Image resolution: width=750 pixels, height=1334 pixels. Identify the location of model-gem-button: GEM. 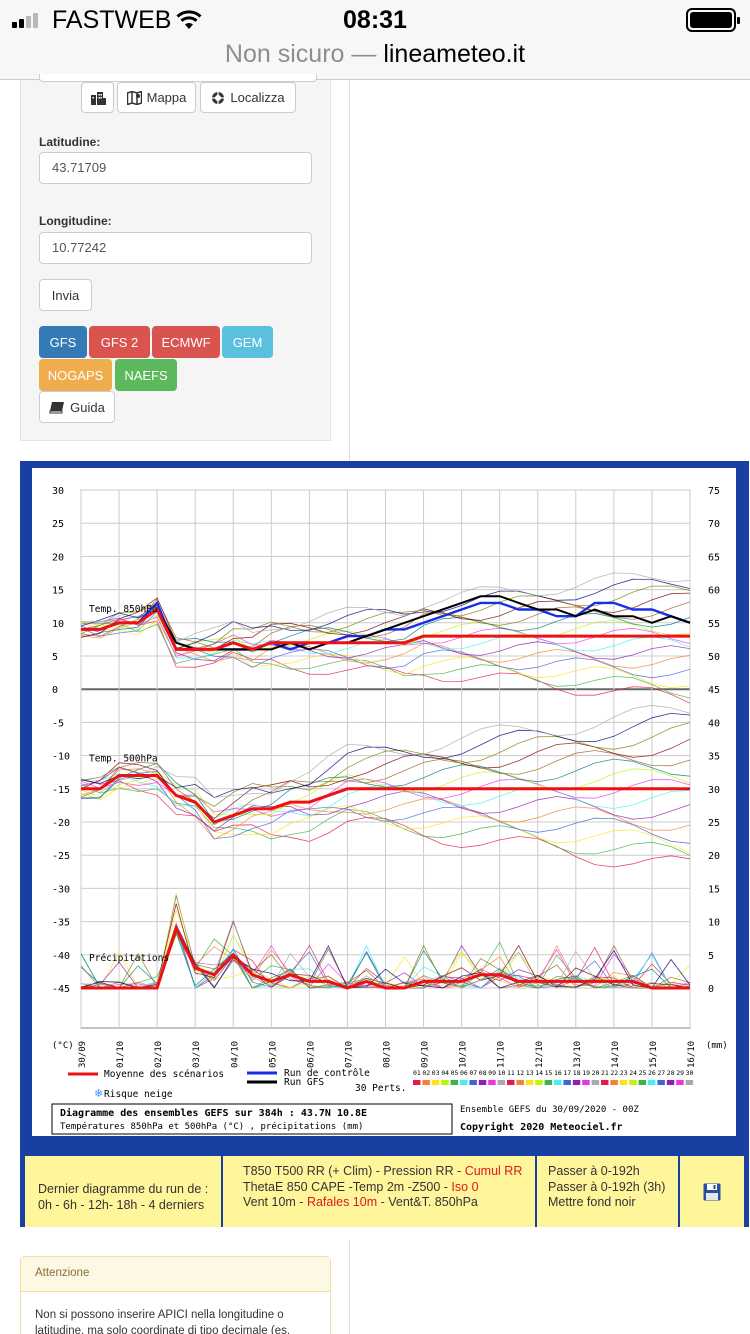
(247, 342).